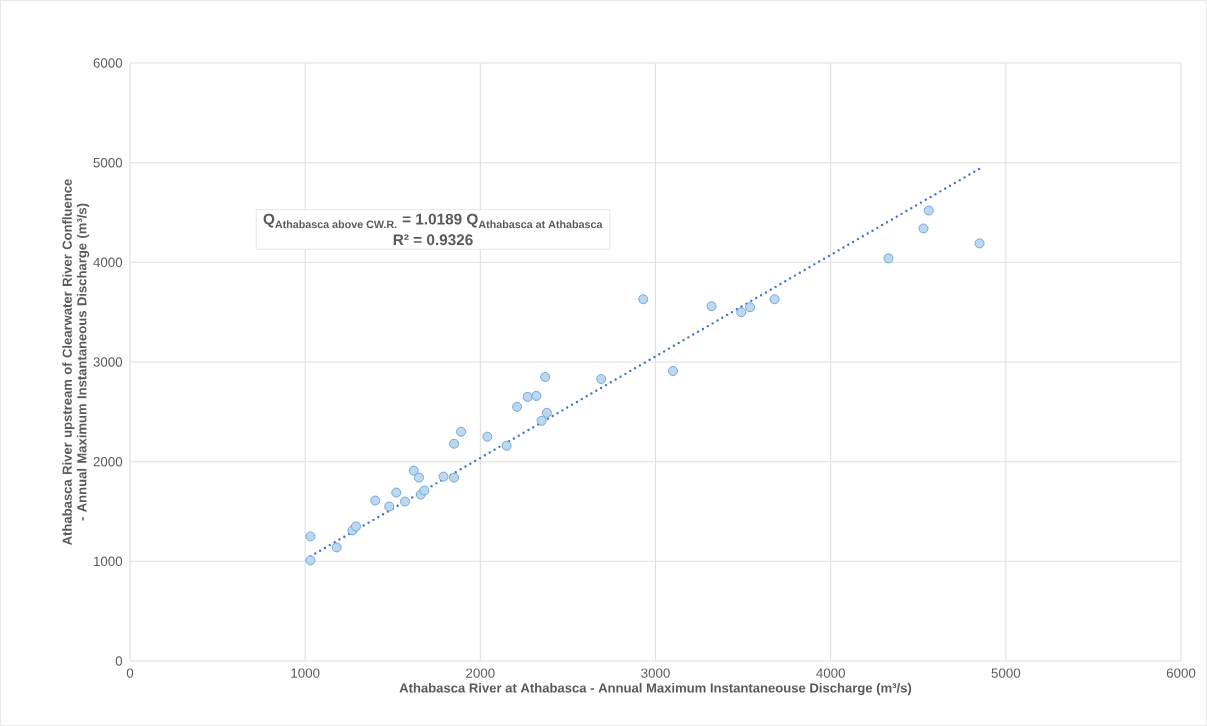 Image resolution: width=1207 pixels, height=726 pixels. Describe the element at coordinates (480, 673) in the screenshot. I see `x-tick-label: 2000` at that location.